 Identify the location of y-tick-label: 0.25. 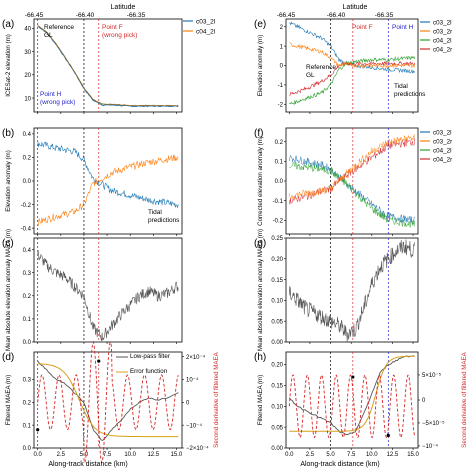
(277, 239).